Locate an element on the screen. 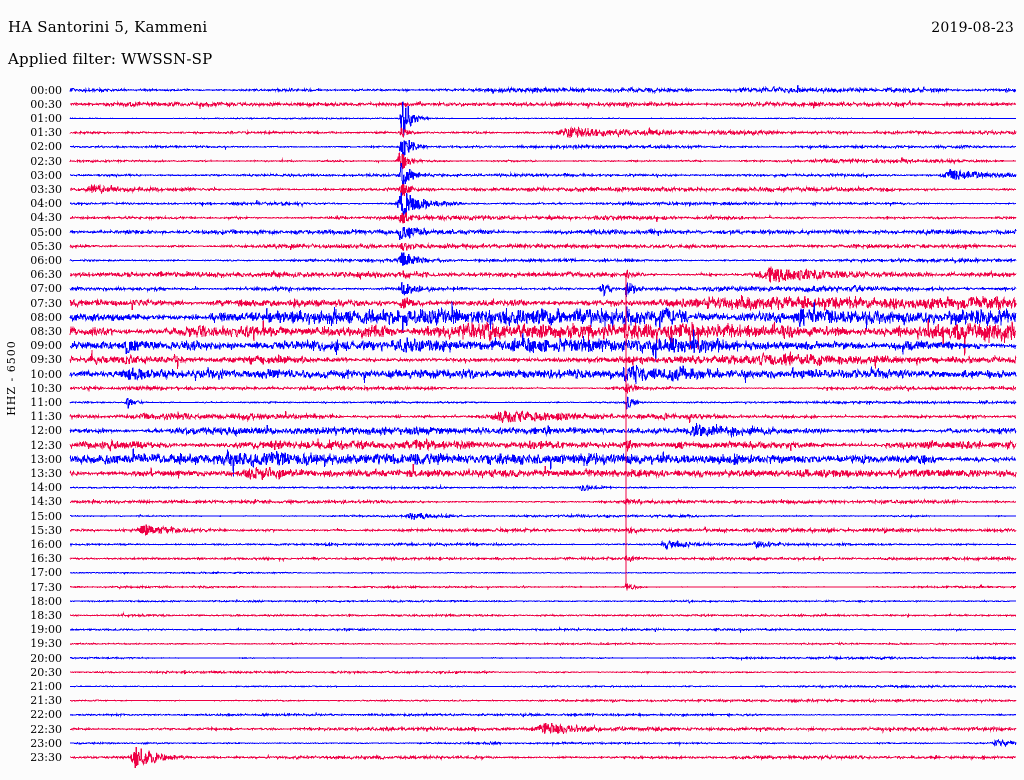  time-tick-2230: 22:30 is located at coordinates (46, 729).